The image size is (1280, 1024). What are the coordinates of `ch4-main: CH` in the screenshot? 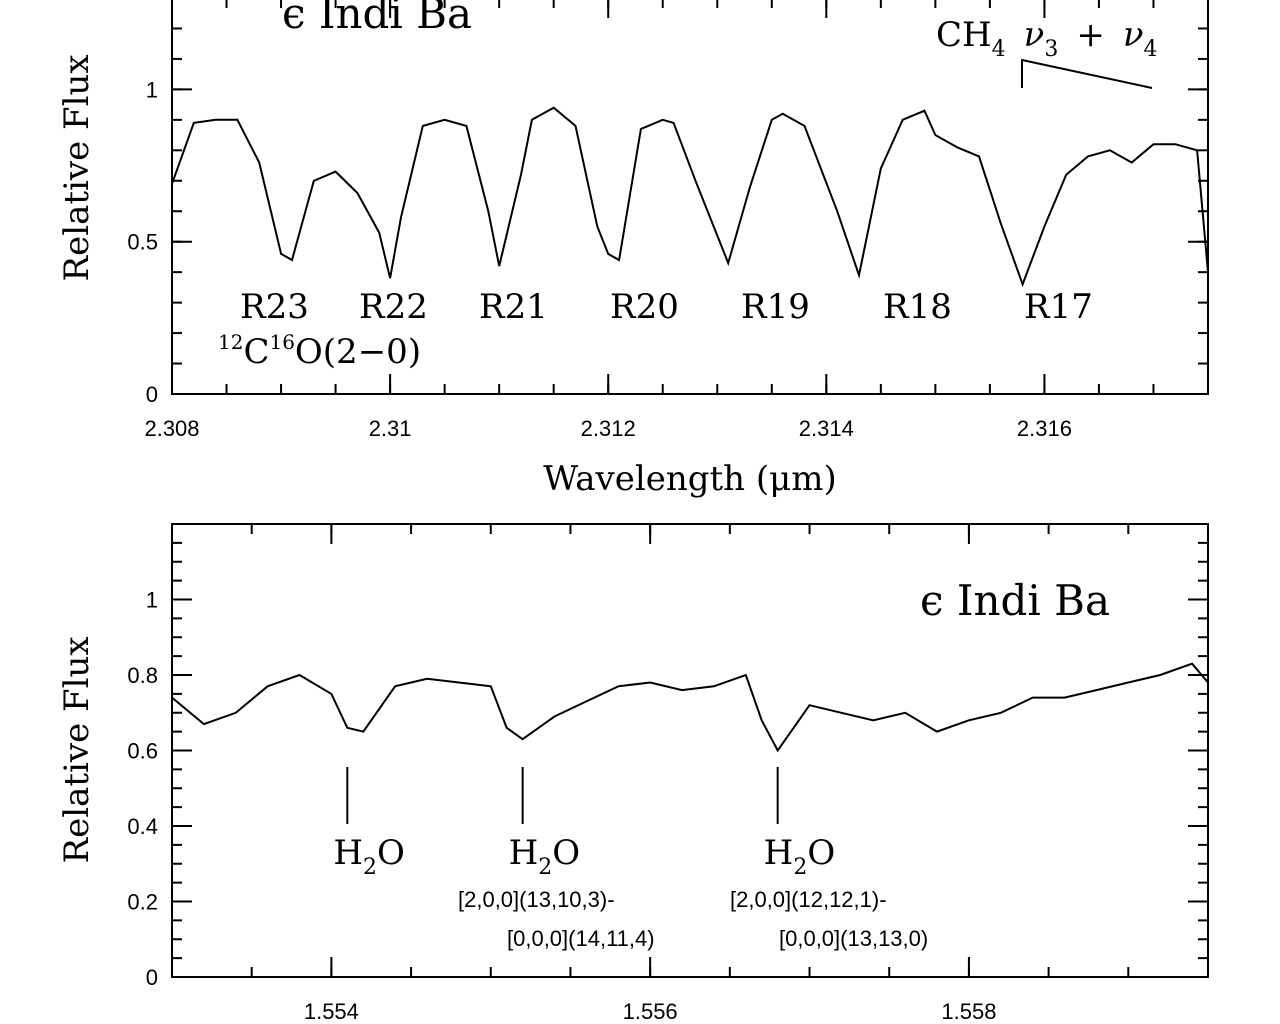 It's located at (964, 35).